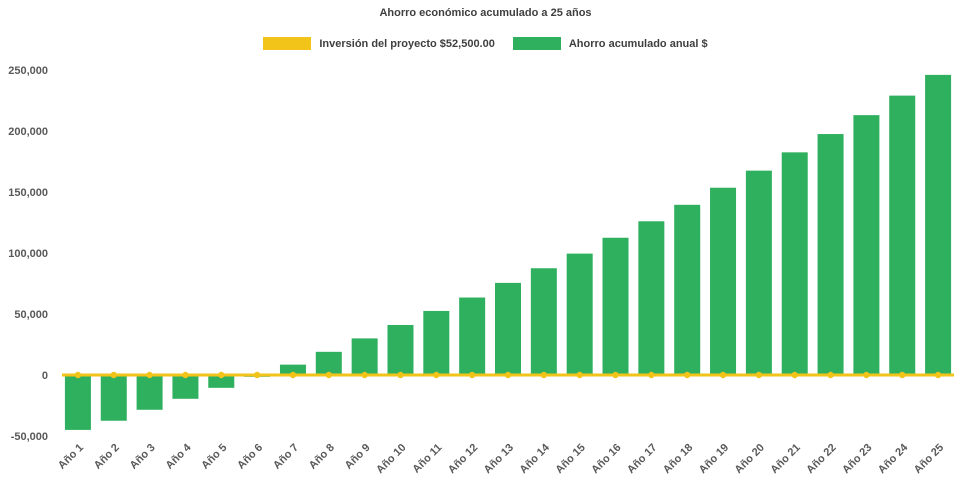 This screenshot has width=971, height=485. I want to click on x-axis-label: Año 13, so click(499, 459).